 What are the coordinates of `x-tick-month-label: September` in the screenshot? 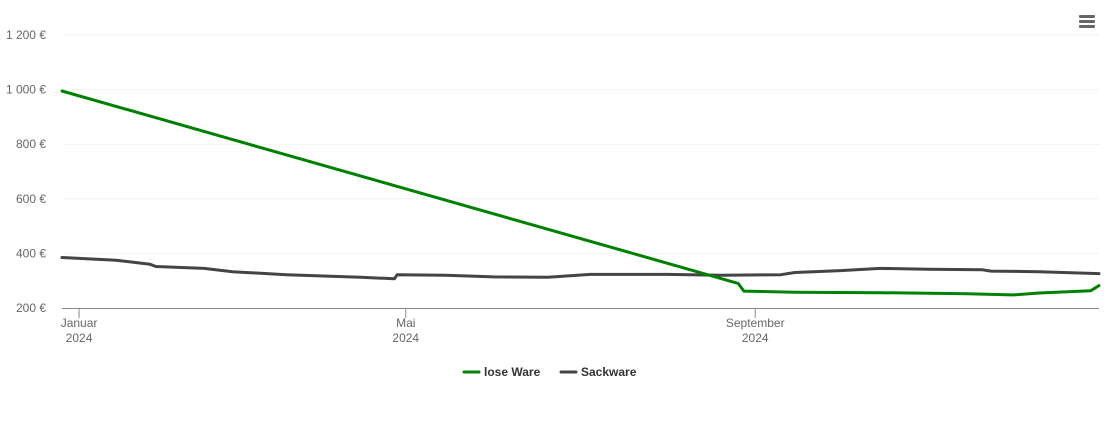 It's located at (755, 323).